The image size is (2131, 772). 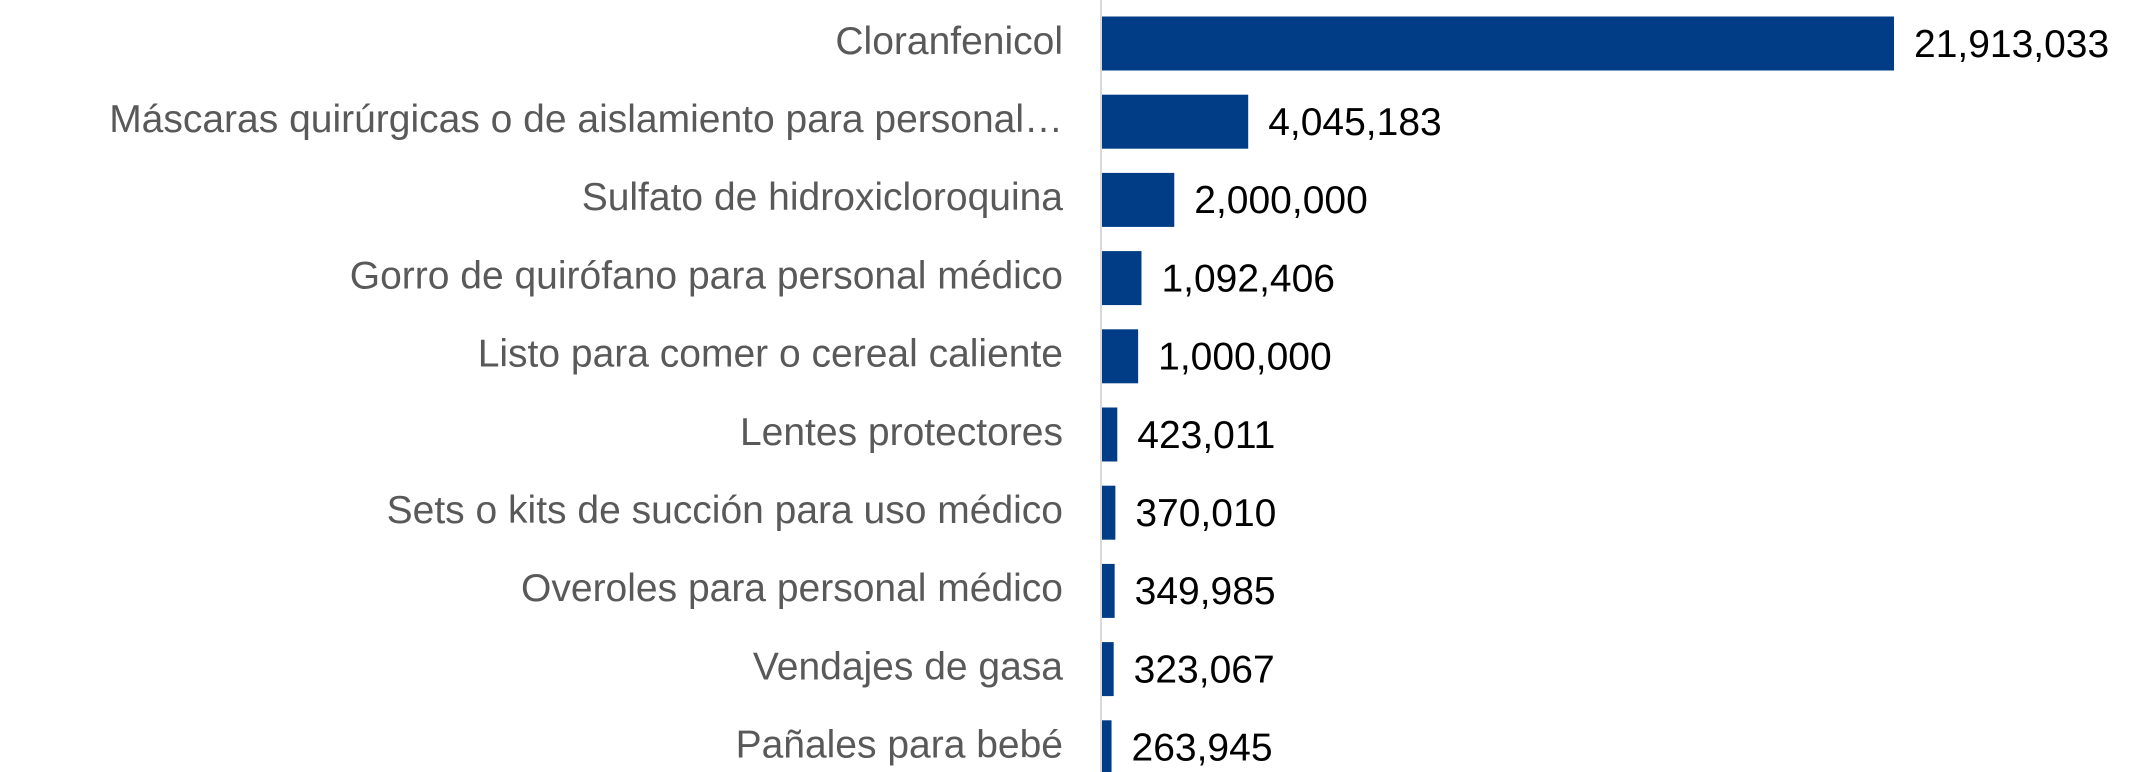 I want to click on category-label: Lentes protectores, so click(x=901, y=432).